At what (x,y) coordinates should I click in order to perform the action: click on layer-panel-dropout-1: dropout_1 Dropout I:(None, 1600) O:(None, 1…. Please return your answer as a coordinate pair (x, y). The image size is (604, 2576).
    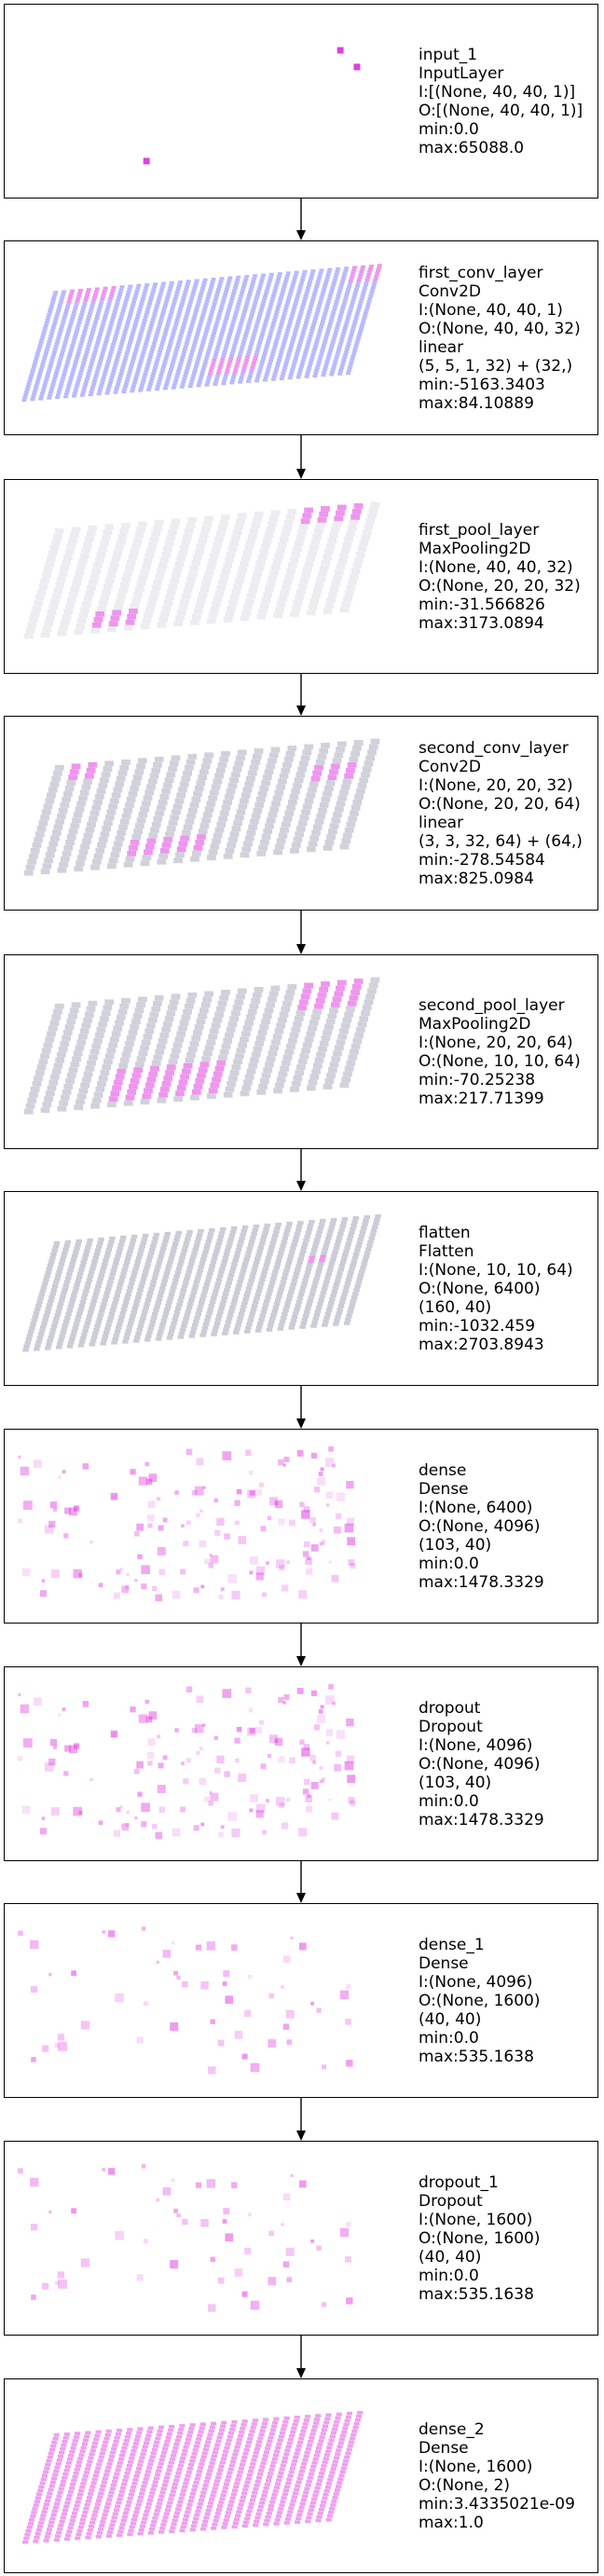
    Looking at the image, I should click on (301, 2238).